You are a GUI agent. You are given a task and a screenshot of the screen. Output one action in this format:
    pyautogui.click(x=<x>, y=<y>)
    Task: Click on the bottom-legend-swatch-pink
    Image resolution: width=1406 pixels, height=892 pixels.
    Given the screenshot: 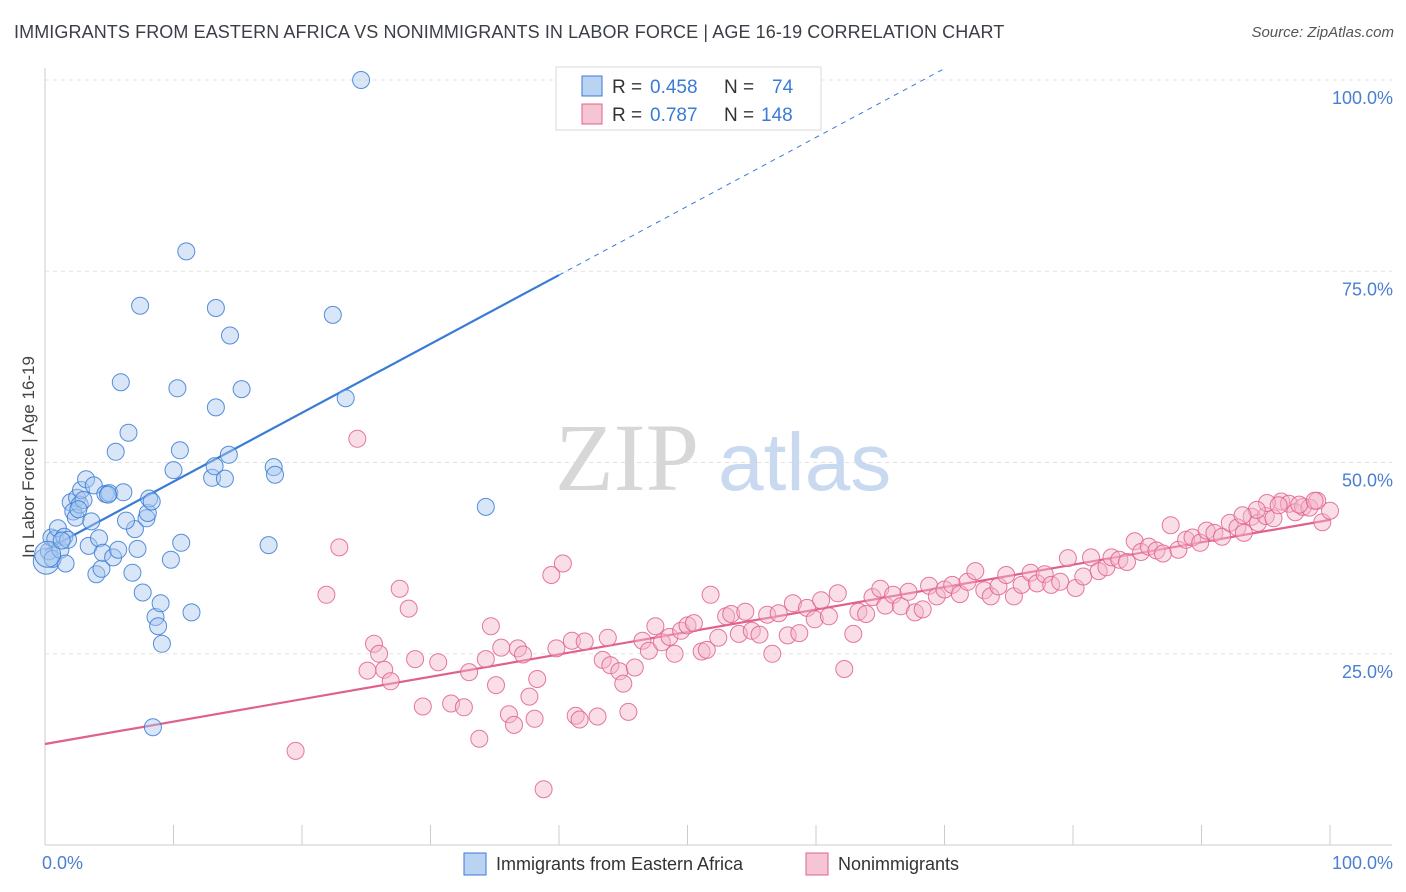 What is the action you would take?
    pyautogui.click(x=817, y=864)
    